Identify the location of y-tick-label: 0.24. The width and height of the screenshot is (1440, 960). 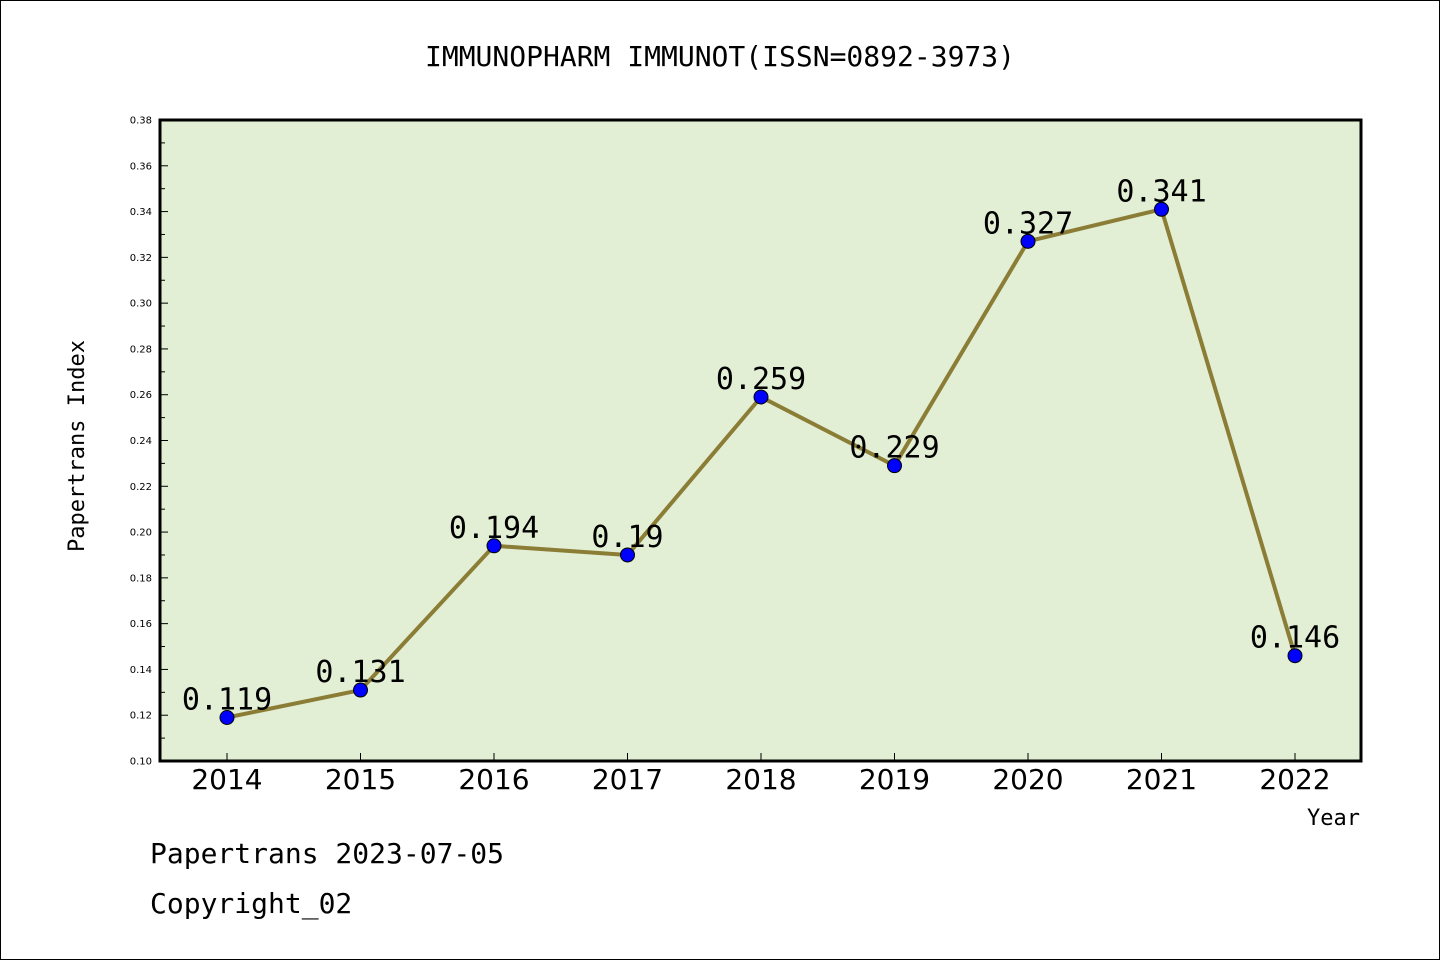
(141, 441).